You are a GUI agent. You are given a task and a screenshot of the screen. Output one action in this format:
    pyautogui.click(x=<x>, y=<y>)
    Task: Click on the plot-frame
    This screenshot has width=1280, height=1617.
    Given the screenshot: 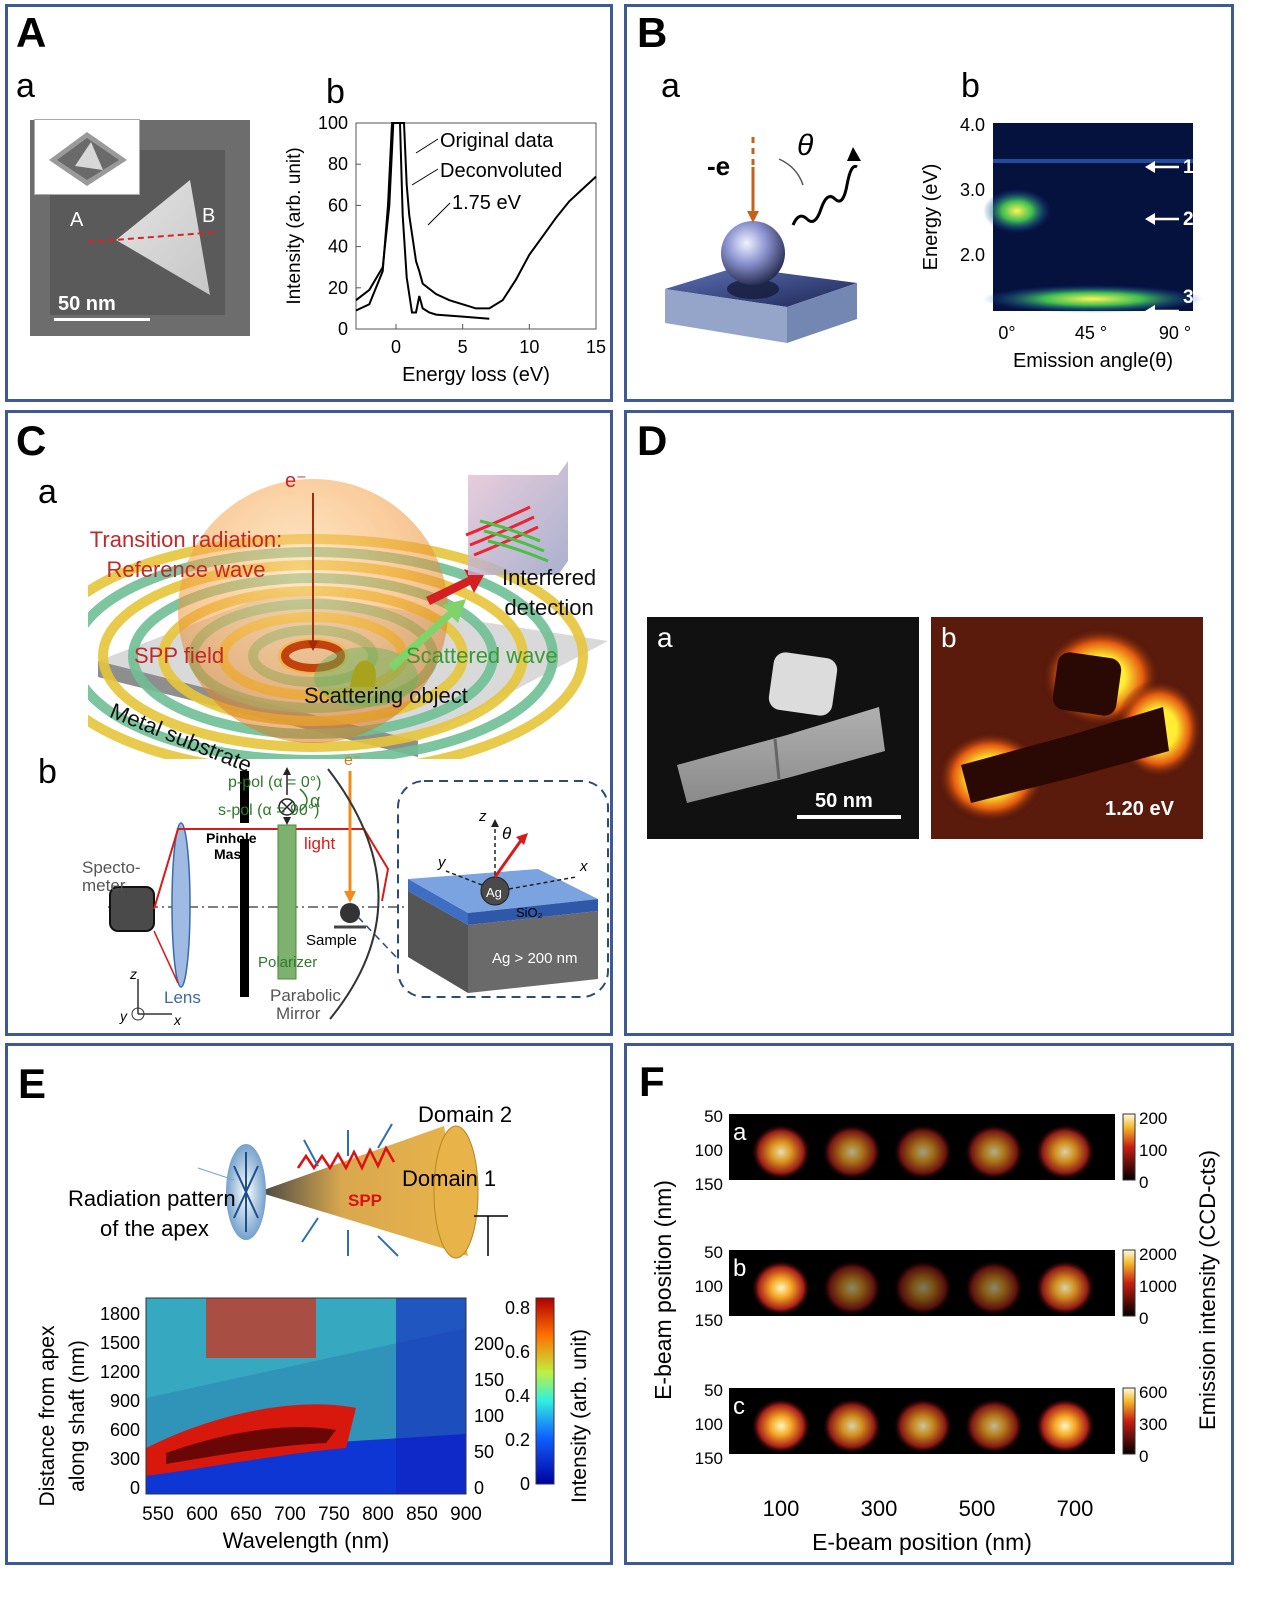 What is the action you would take?
    pyautogui.click(x=476, y=226)
    